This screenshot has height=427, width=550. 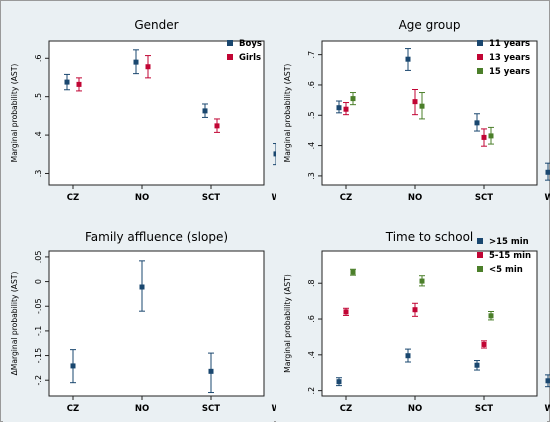 What do you see at coordinates (38, 331) in the screenshot?
I see `y-tick-label: -.1` at bounding box center [38, 331].